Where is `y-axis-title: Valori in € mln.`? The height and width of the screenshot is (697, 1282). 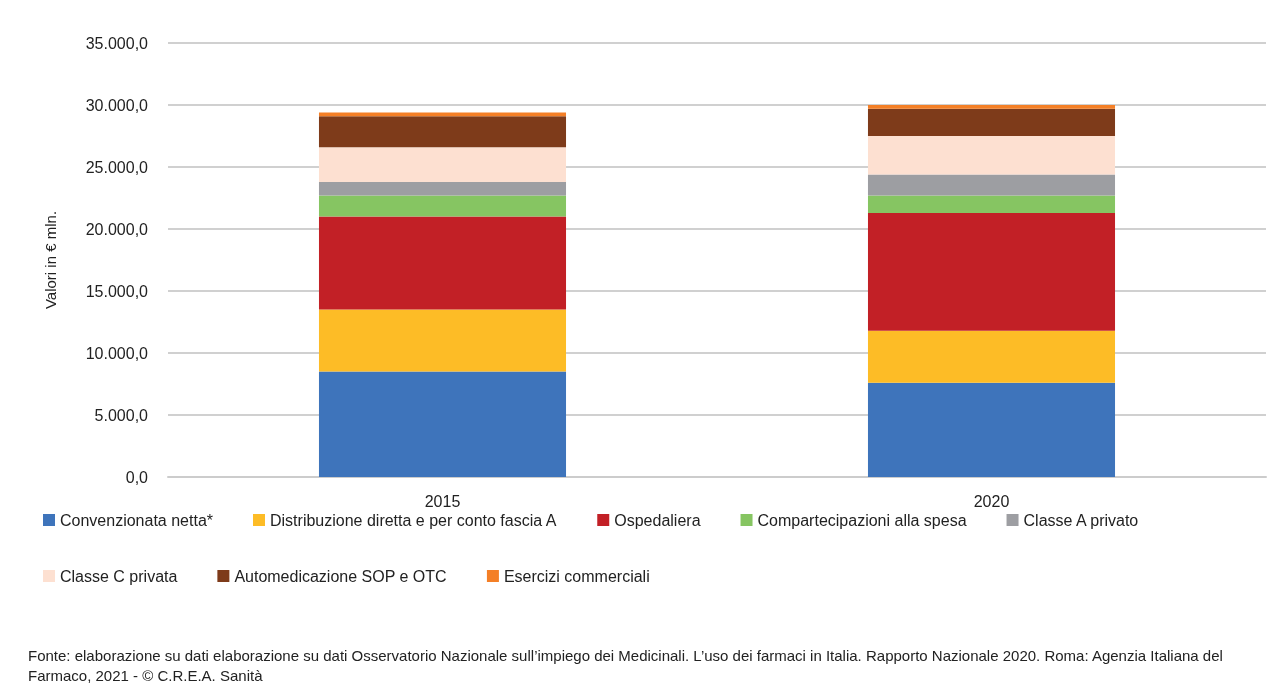
y-axis-title: Valori in € mln. is located at coordinates (50, 260).